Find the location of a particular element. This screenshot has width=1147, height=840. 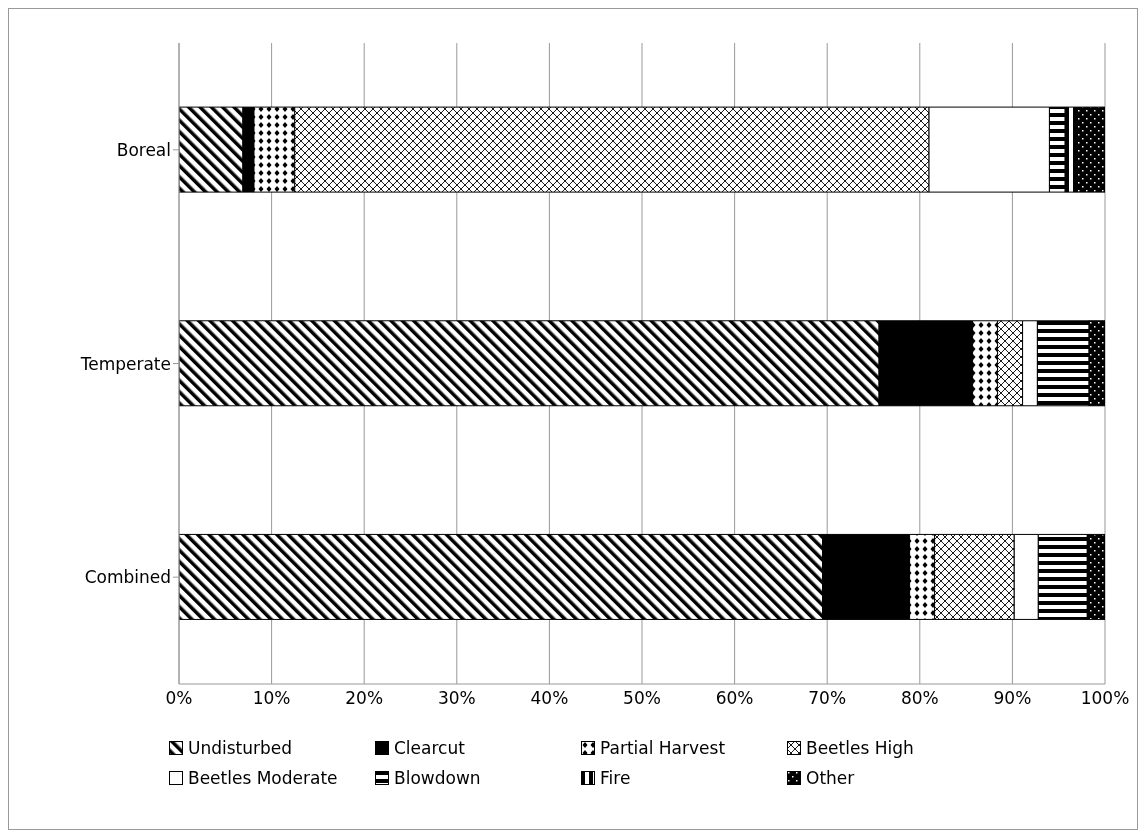

legend-label: Undisturbed is located at coordinates (240, 748).